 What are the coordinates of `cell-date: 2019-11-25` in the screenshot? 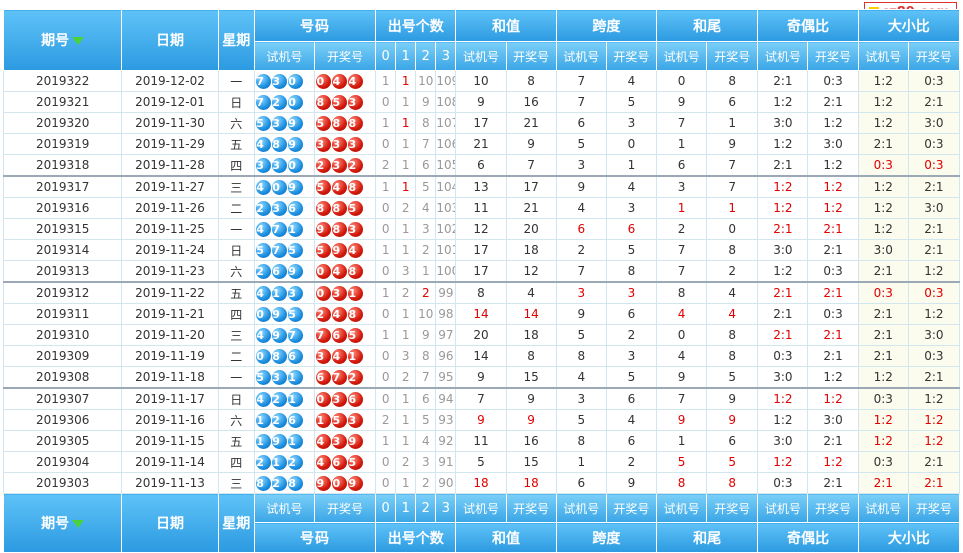 It's located at (170, 229).